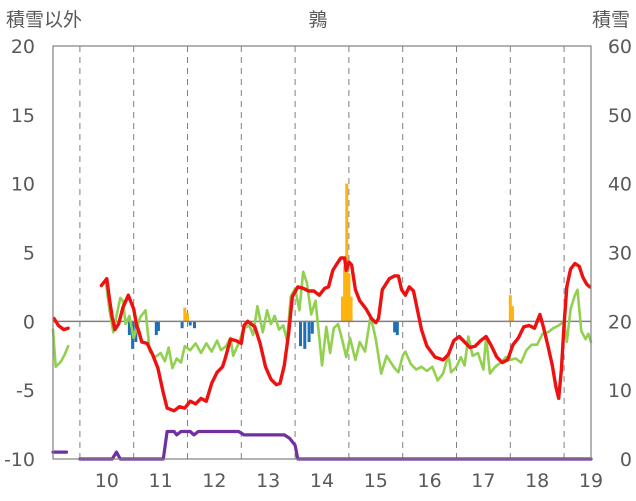 This screenshot has width=636, height=501. What do you see at coordinates (430, 481) in the screenshot?
I see `x-tick-label: 16` at bounding box center [430, 481].